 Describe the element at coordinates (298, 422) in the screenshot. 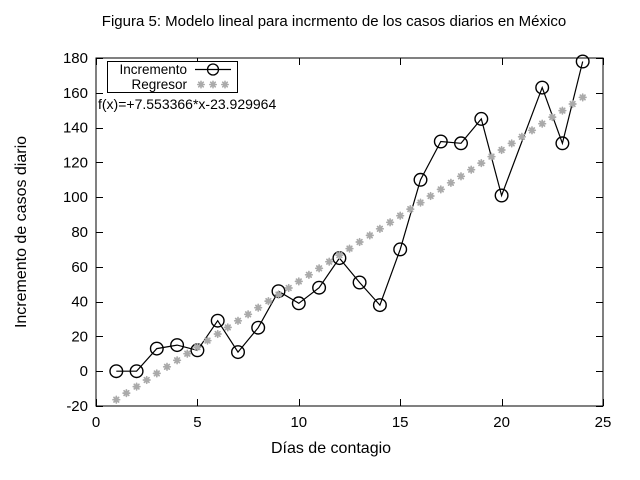

I see `x-tick-label: 10` at that location.